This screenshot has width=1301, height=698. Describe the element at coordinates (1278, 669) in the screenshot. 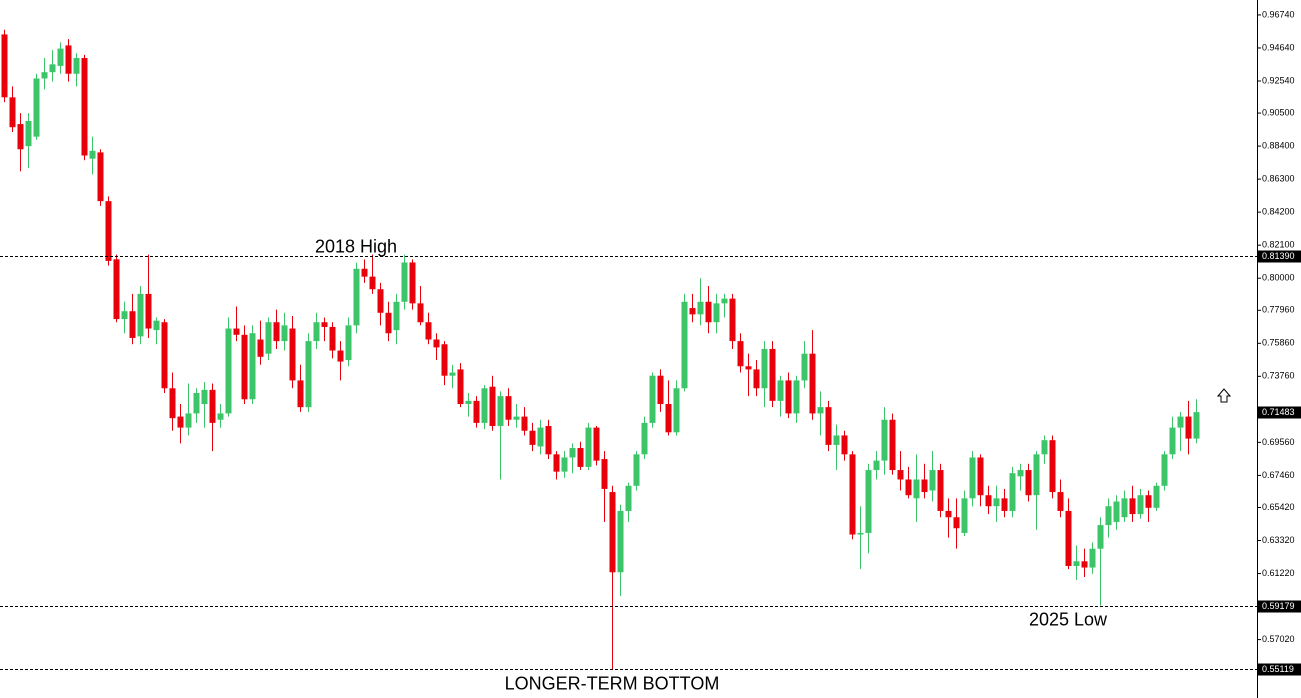

I see `price-tag-label: 0.55119` at that location.